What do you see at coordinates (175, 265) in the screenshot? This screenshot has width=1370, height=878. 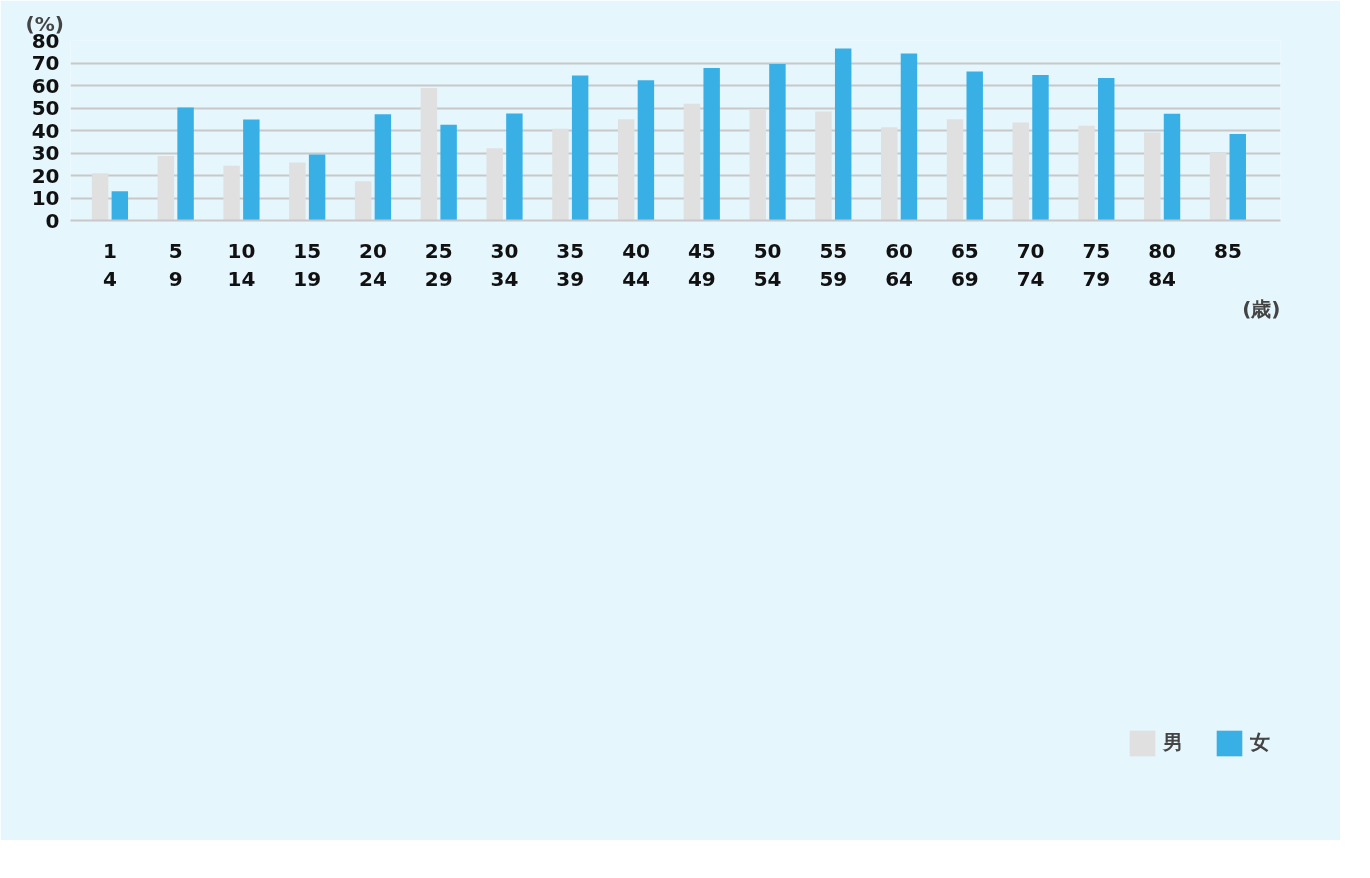 I see `x-tick-label: 5 9` at bounding box center [175, 265].